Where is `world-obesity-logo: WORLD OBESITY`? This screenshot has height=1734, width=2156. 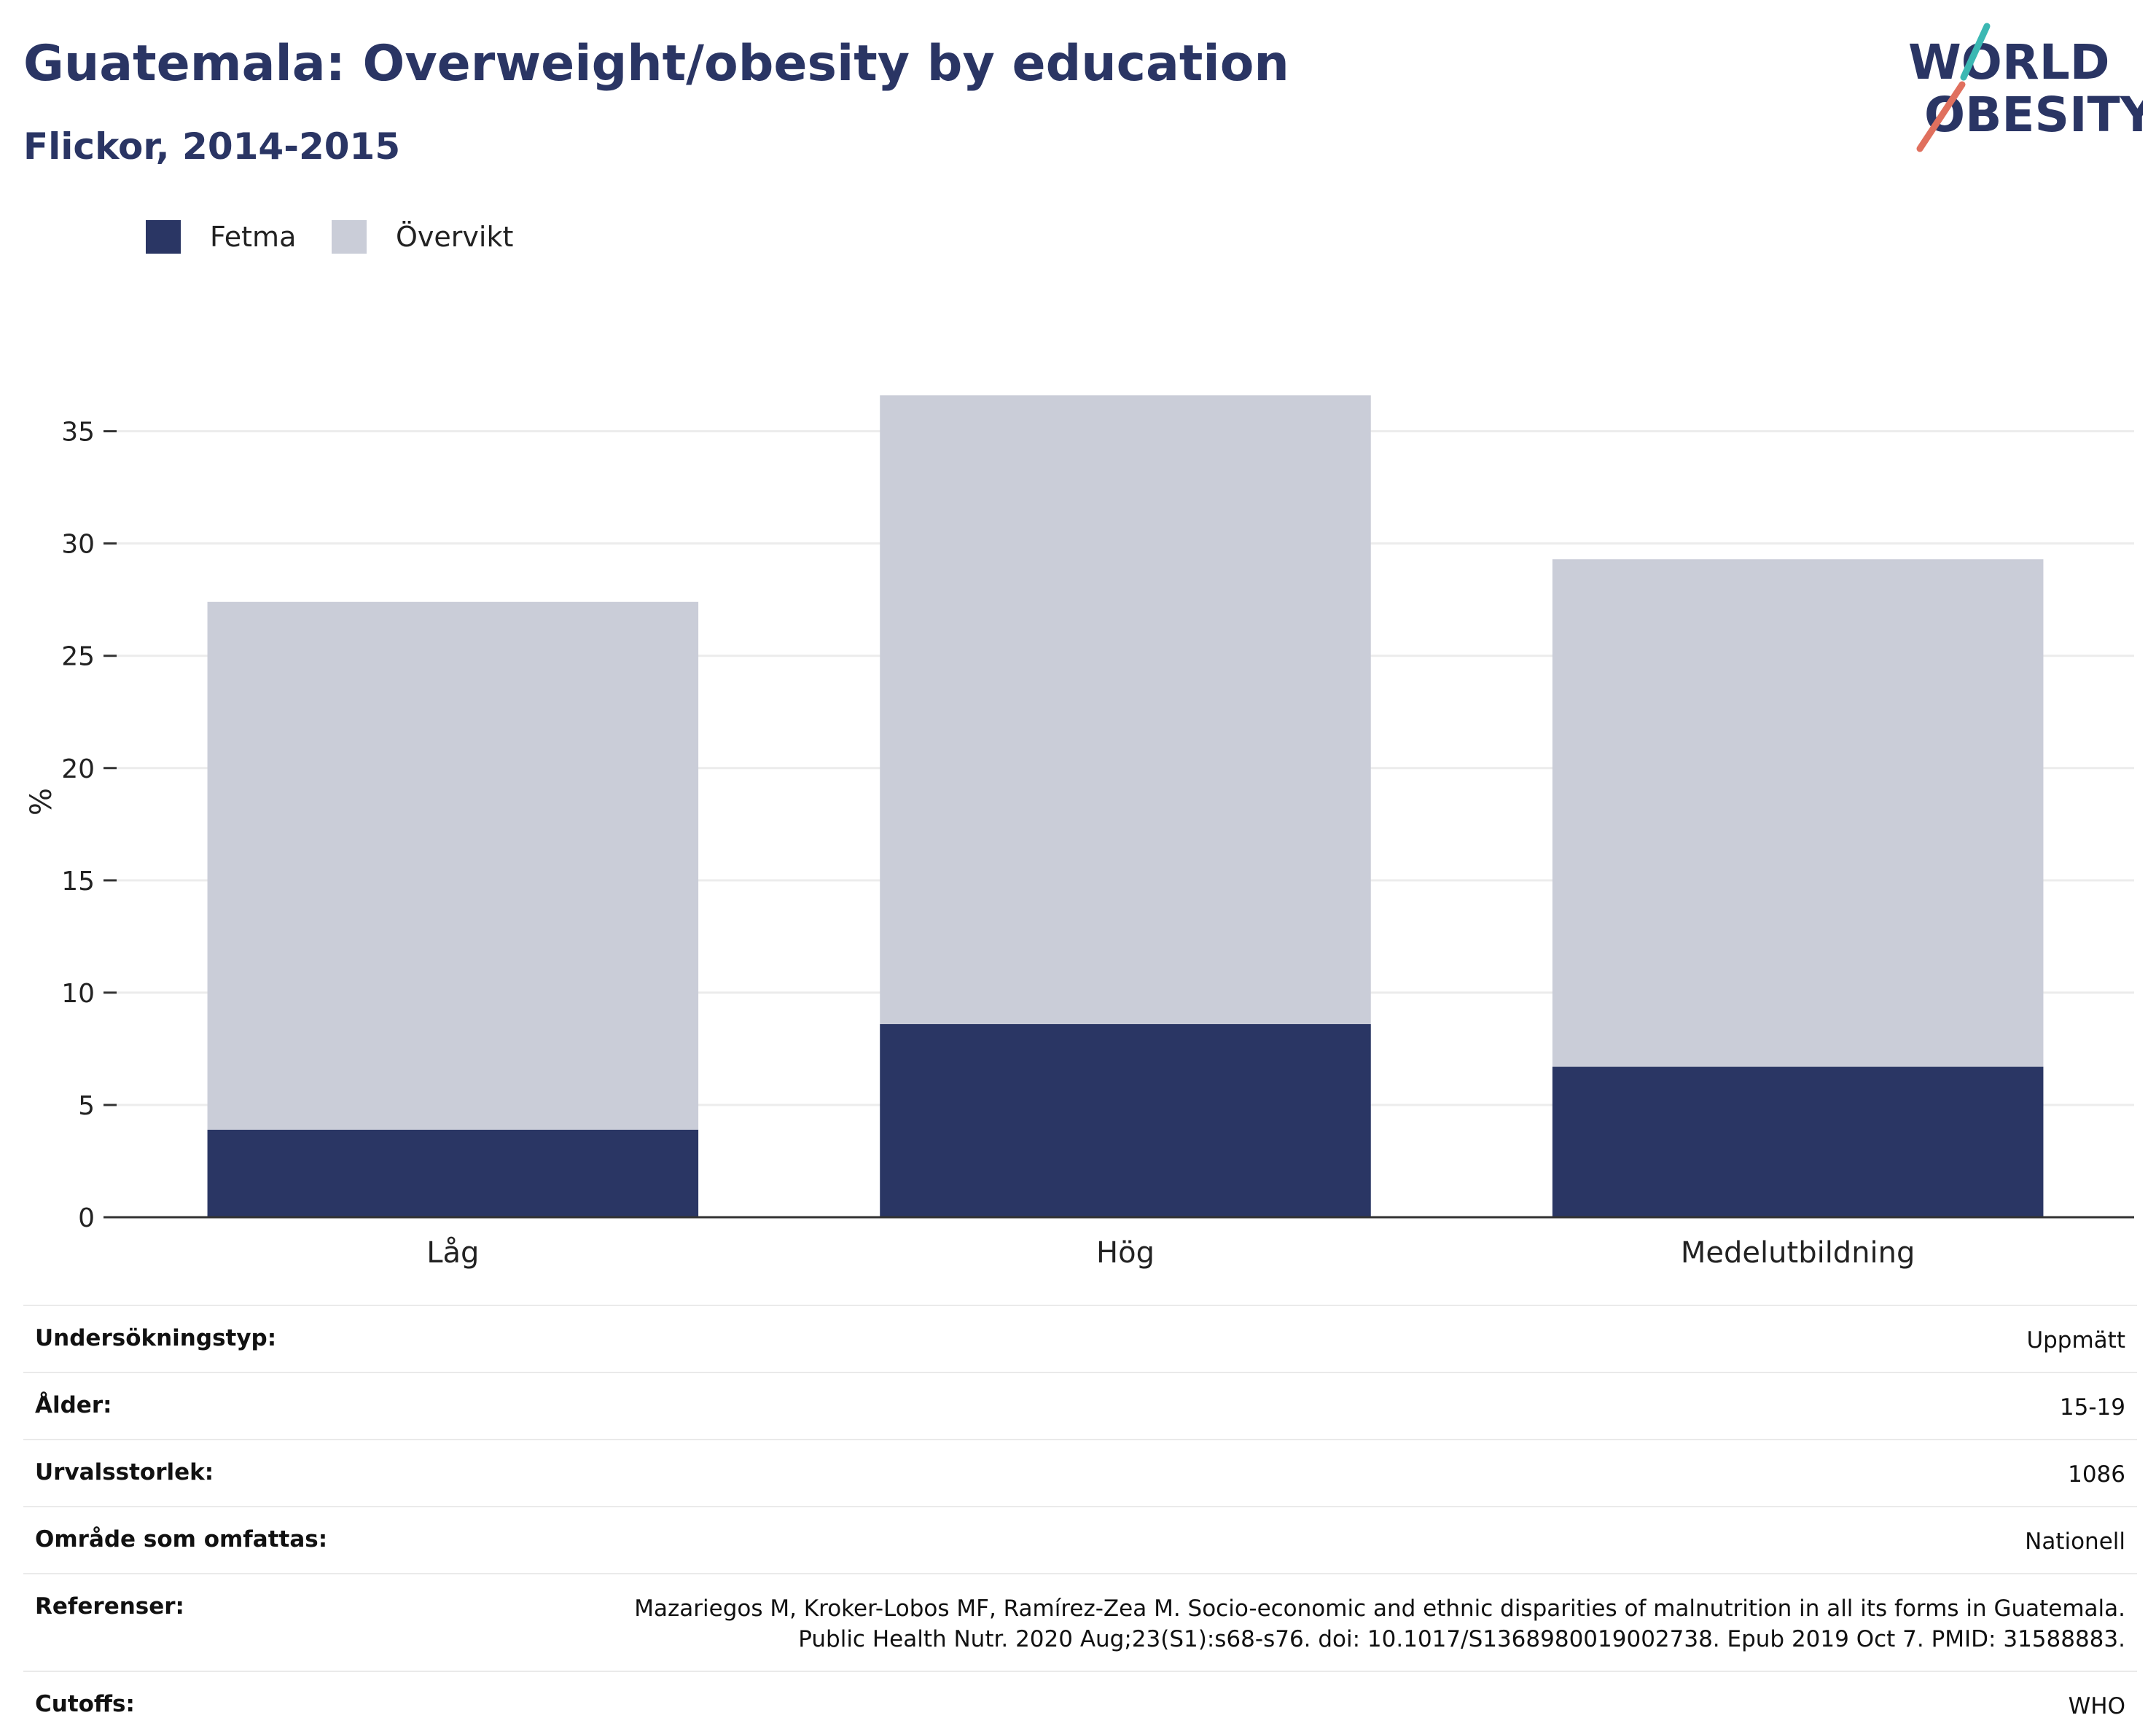 world-obesity-logo: WORLD OBESITY is located at coordinates (2026, 88).